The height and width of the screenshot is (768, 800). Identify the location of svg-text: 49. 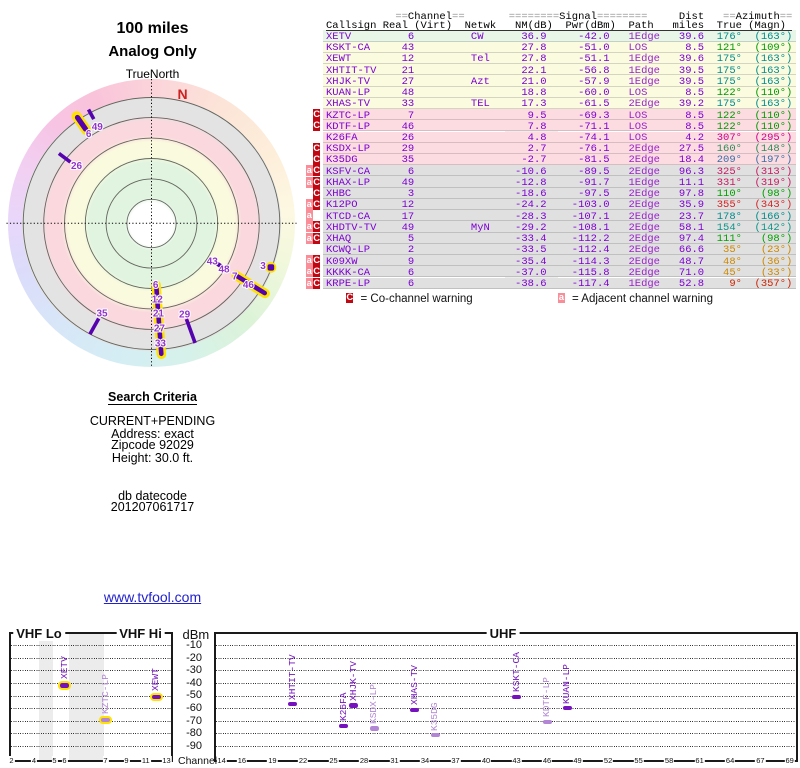
(98, 127).